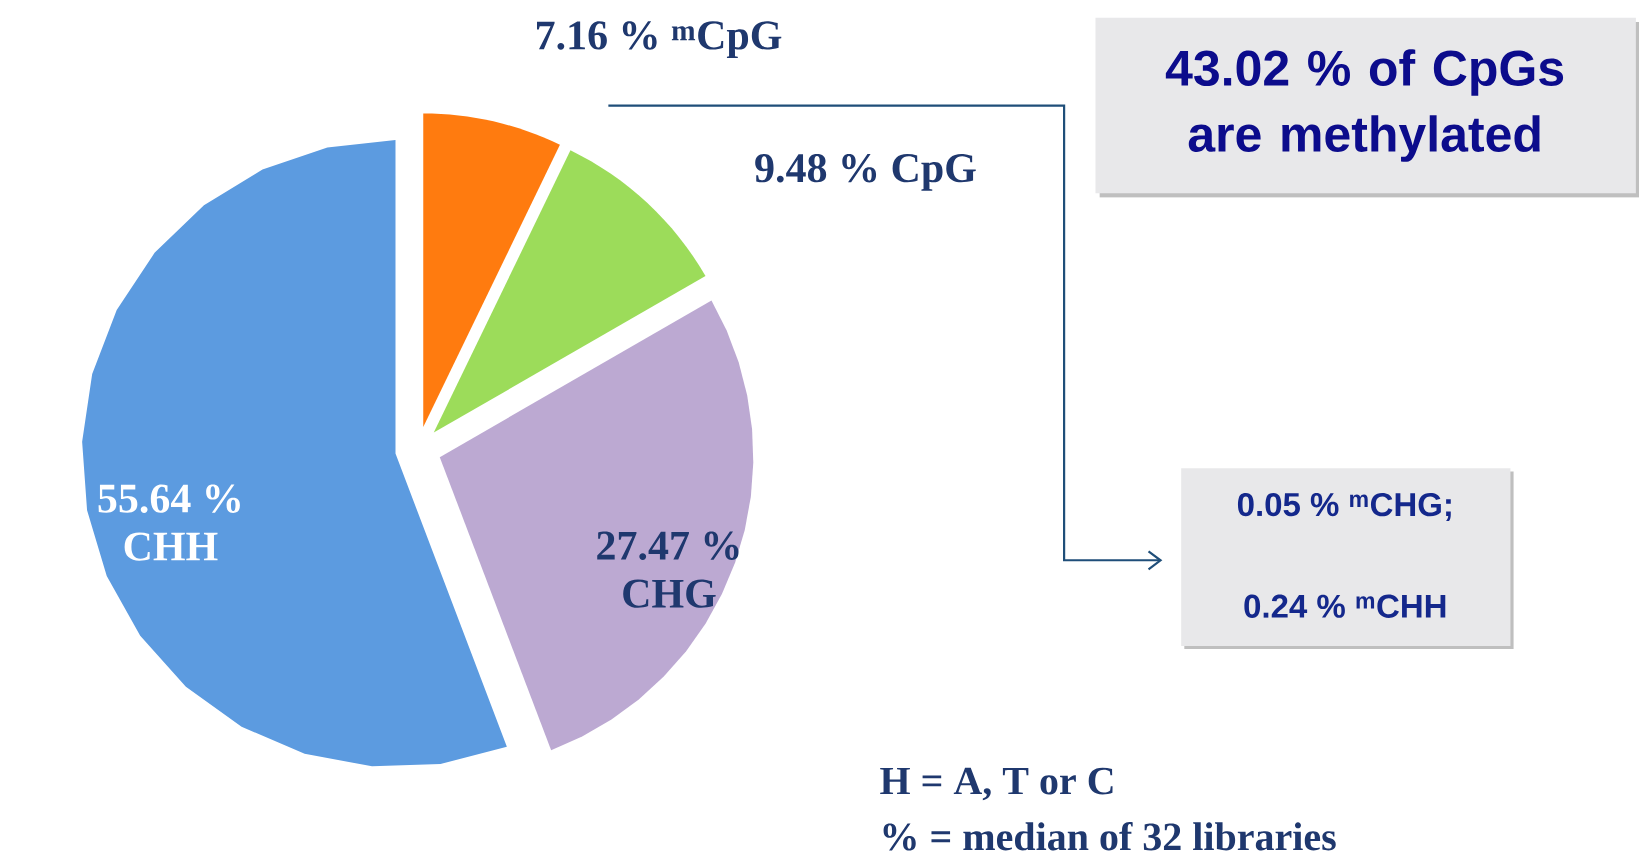 The height and width of the screenshot is (867, 1639). Describe the element at coordinates (669, 594) in the screenshot. I see `slice-label: CHG` at that location.